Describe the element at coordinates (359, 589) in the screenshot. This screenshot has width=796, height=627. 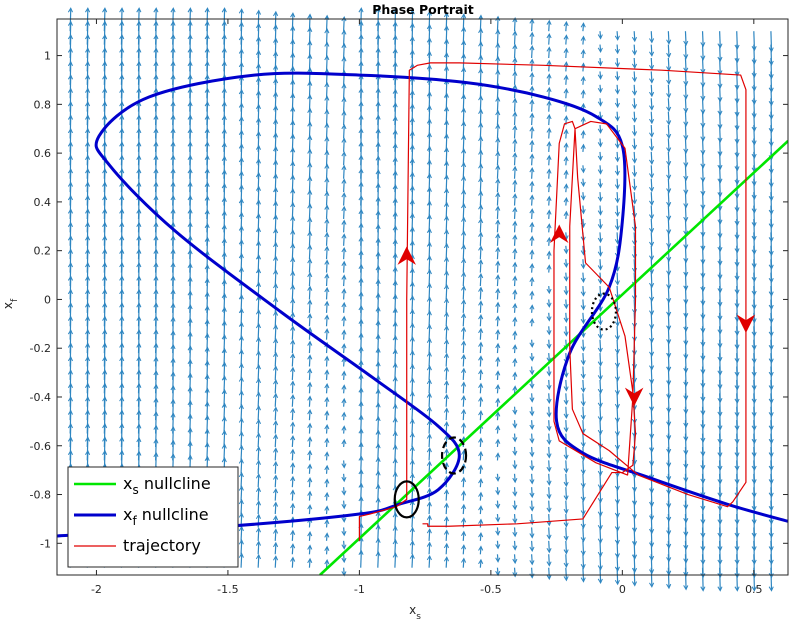
I see `x-tick-label: -1` at that location.